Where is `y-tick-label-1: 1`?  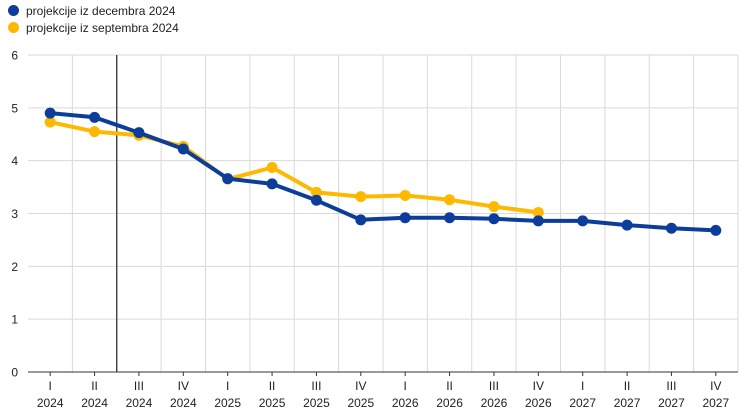
y-tick-label-1: 1 is located at coordinates (14, 320).